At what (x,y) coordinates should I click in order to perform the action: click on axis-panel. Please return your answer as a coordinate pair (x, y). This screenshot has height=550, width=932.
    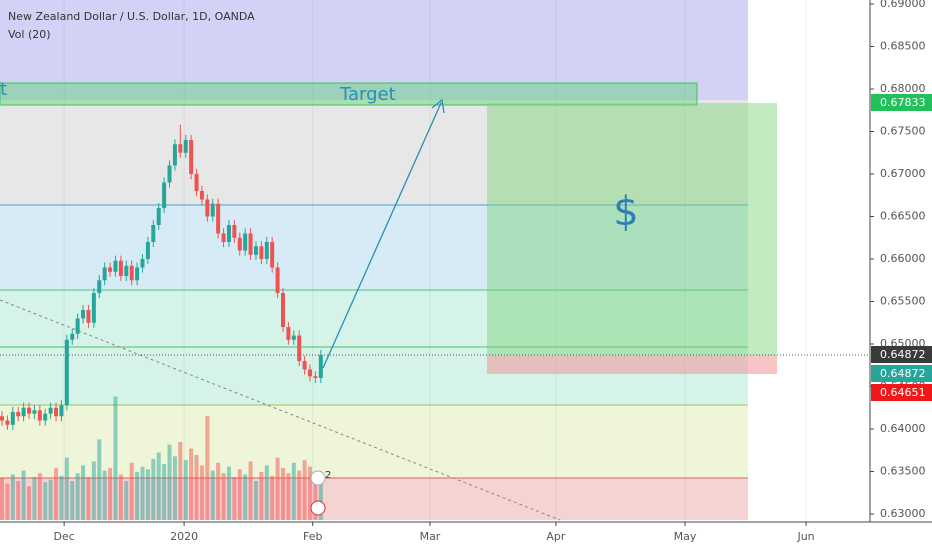
    Looking at the image, I should click on (901, 275).